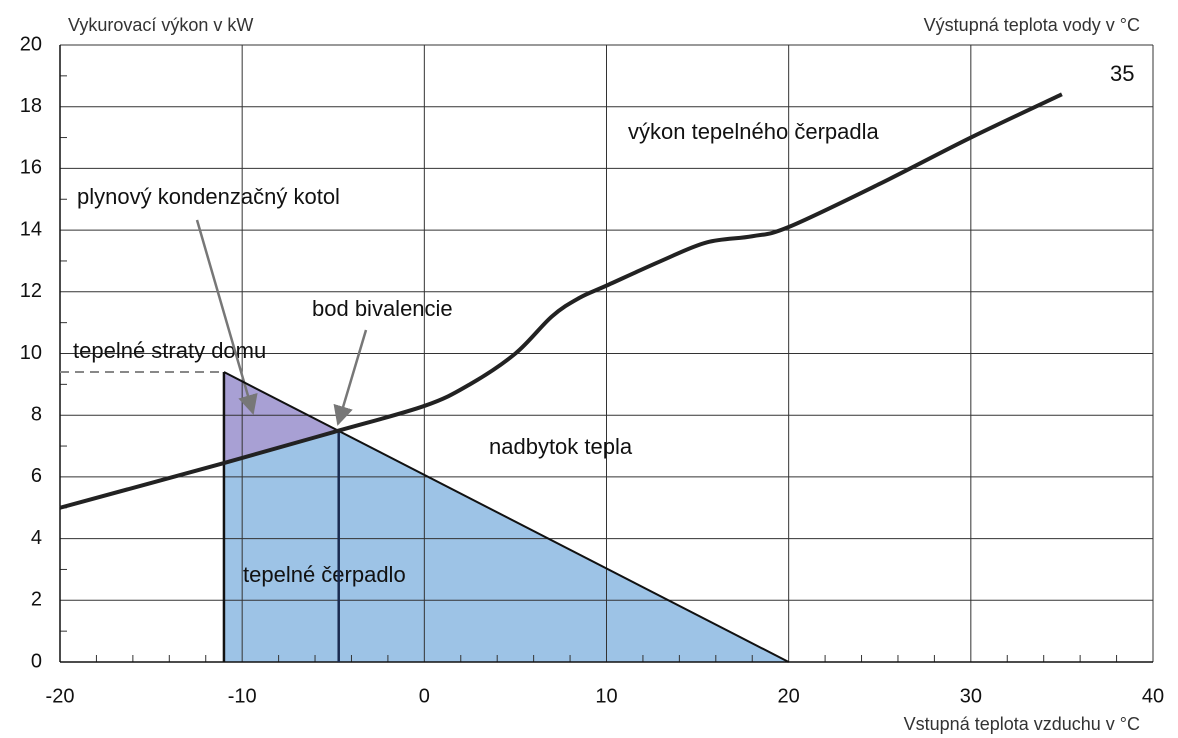  Describe the element at coordinates (1032, 25) in the screenshot. I see `y2-axis-label: Výstupná teplota vody v °C` at that location.